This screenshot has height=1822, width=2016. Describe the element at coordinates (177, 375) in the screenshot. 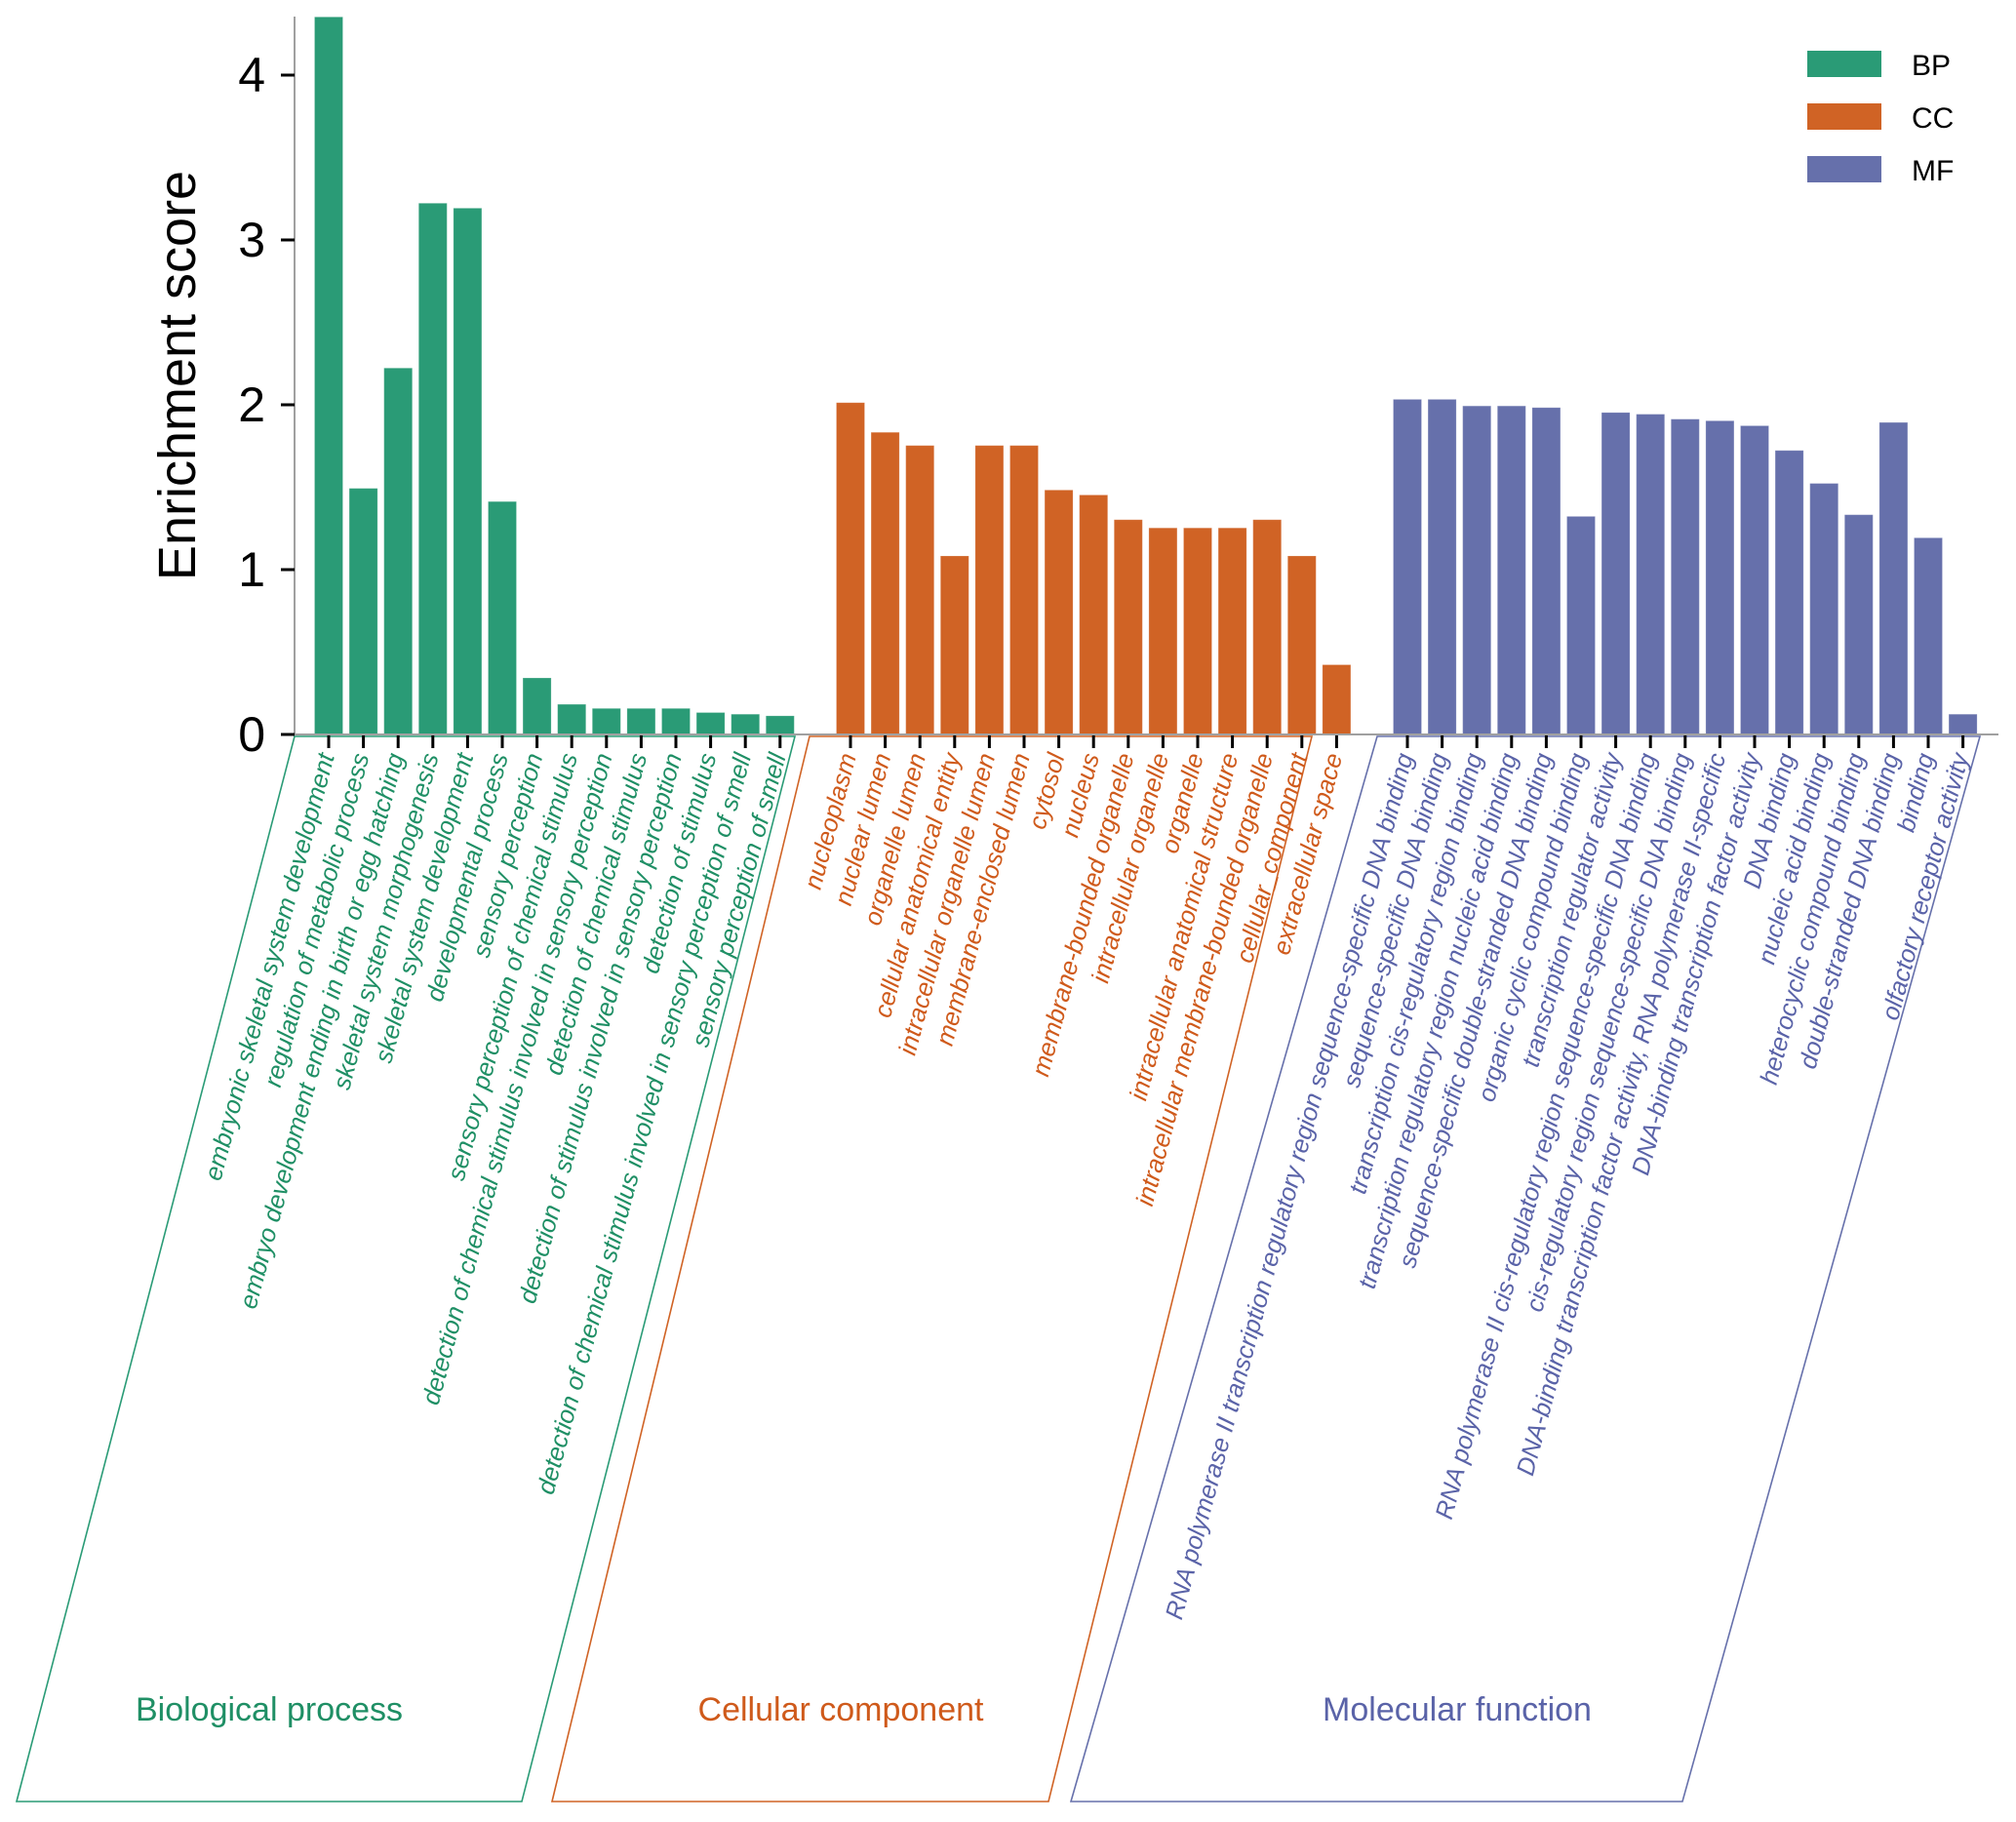

I see `y-axis-title: Enrichment score` at that location.